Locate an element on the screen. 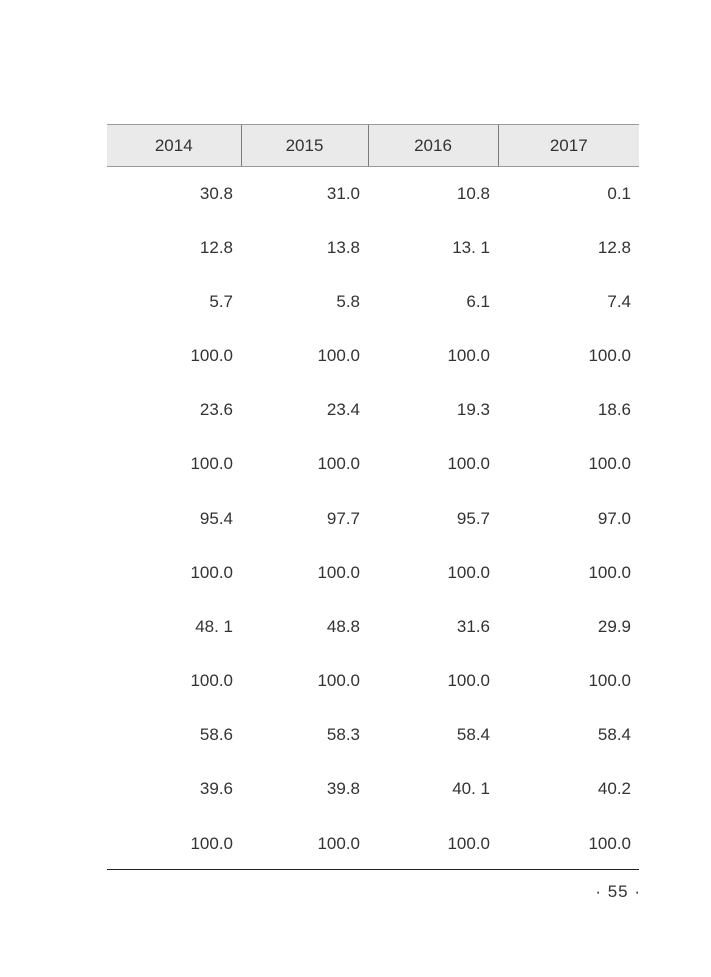 The width and height of the screenshot is (711, 977). table-row: 23.6 23.4 19.3 18.6 is located at coordinates (373, 410).